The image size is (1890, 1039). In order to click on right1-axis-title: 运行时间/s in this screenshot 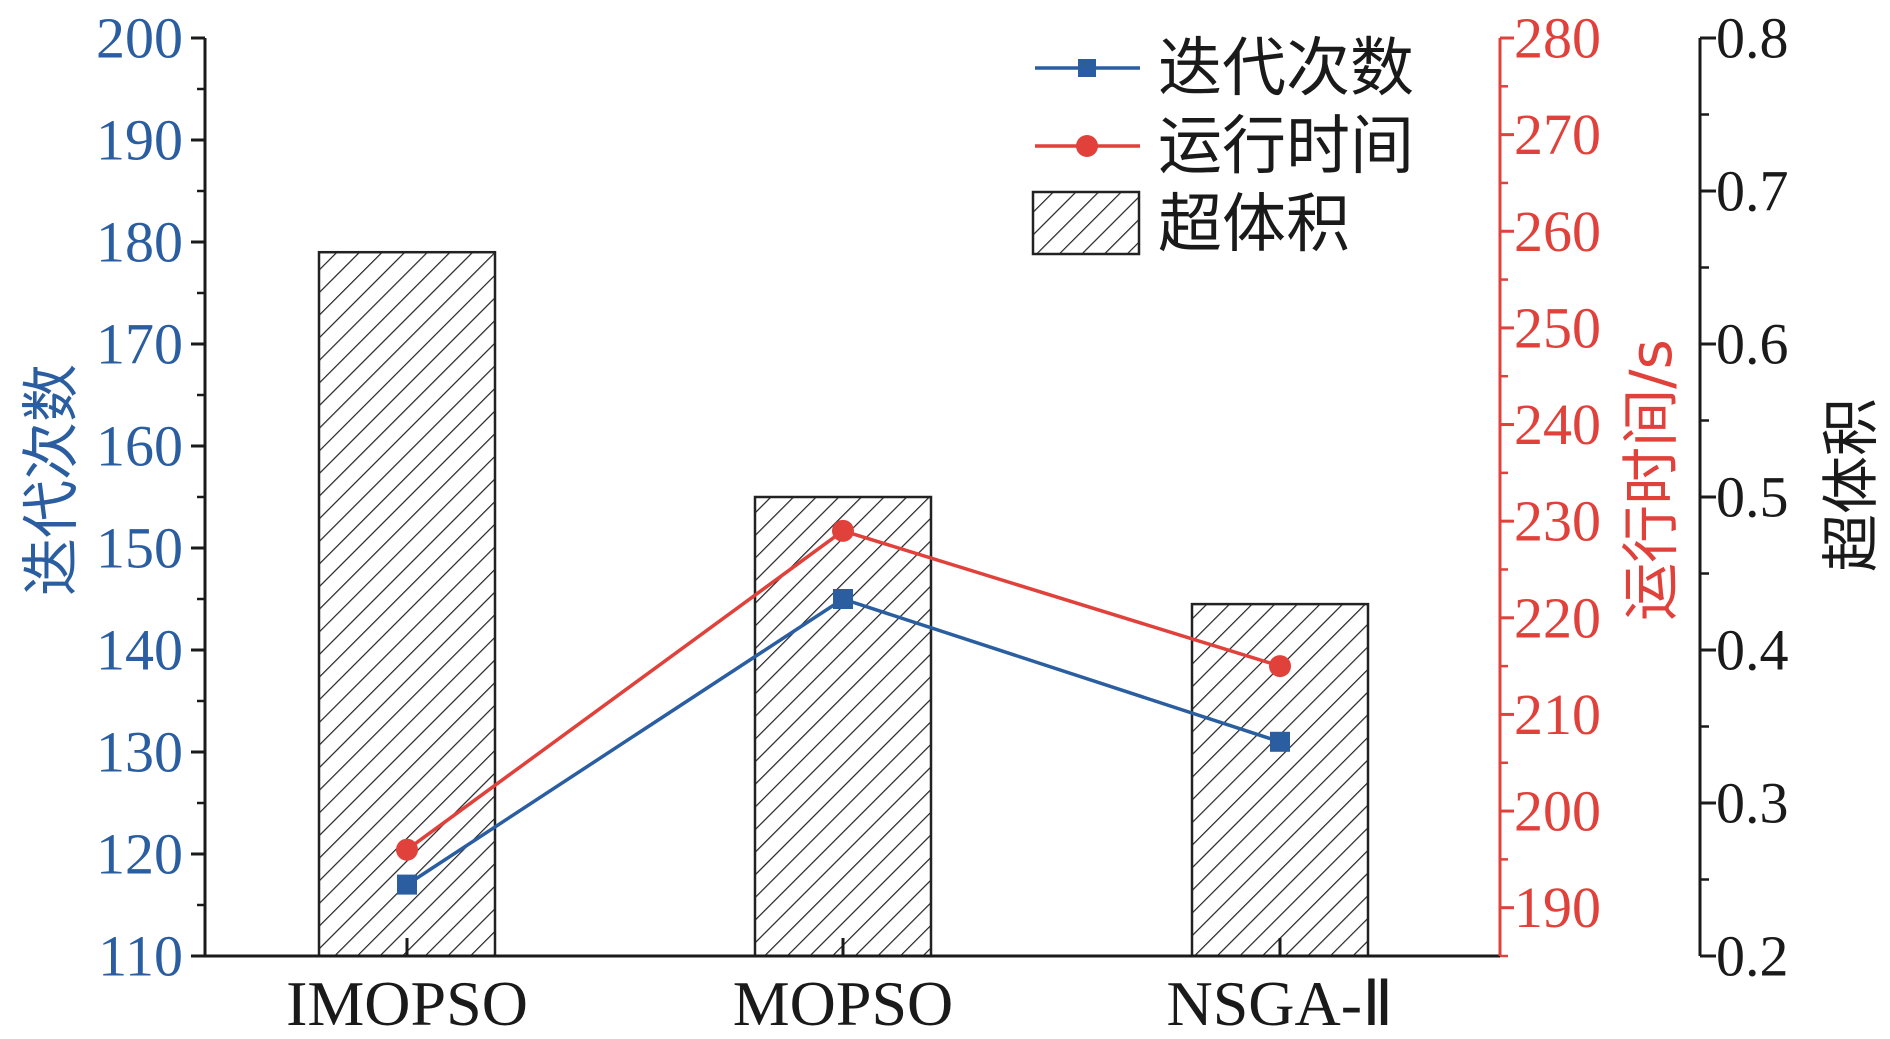, I will do `click(1651, 480)`.